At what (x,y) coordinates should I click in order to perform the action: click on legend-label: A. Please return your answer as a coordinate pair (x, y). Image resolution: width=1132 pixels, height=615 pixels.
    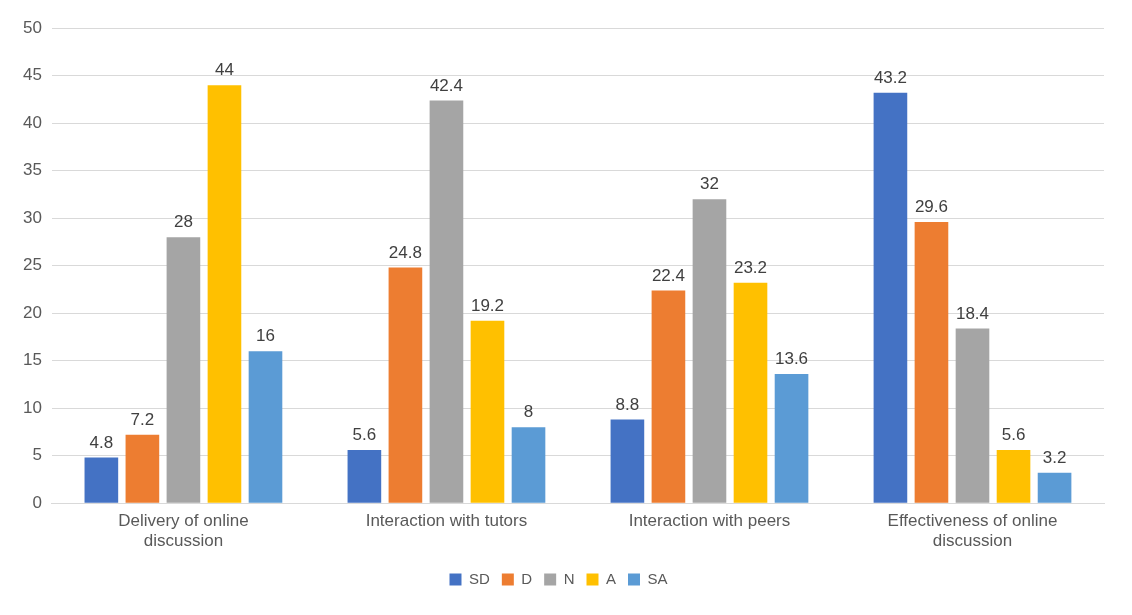
    Looking at the image, I should click on (611, 578).